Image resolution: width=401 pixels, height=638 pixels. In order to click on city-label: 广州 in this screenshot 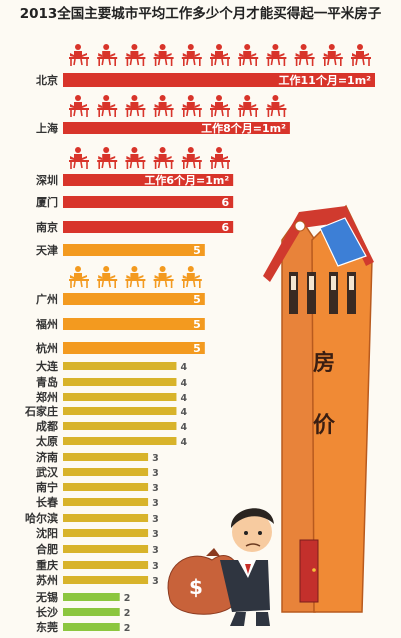, I will do `click(47, 299)`.